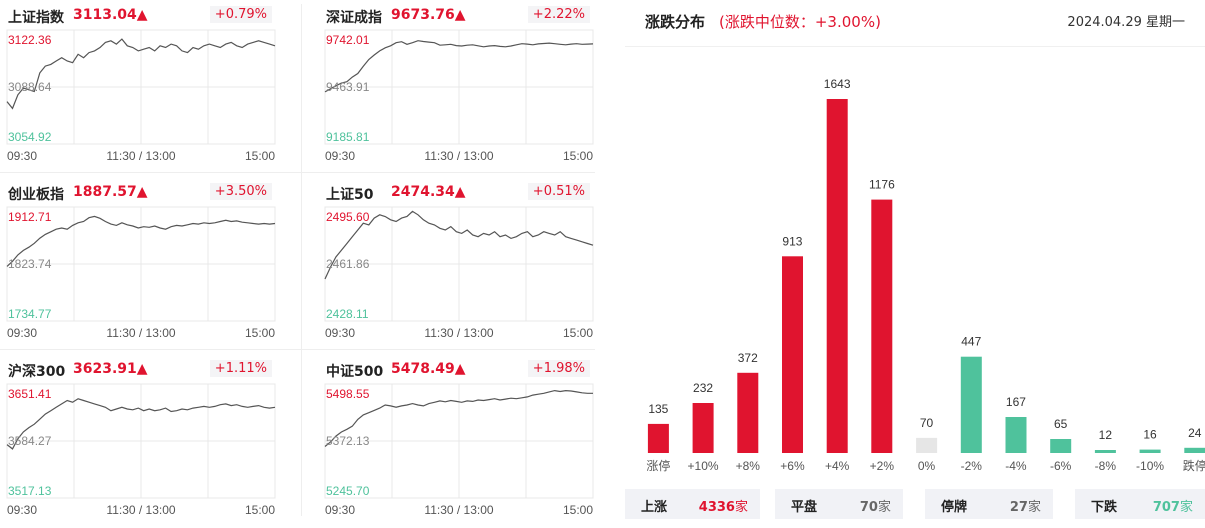 This screenshot has height=528, width=1205. I want to click on low-label: 5245.70, so click(348, 491).